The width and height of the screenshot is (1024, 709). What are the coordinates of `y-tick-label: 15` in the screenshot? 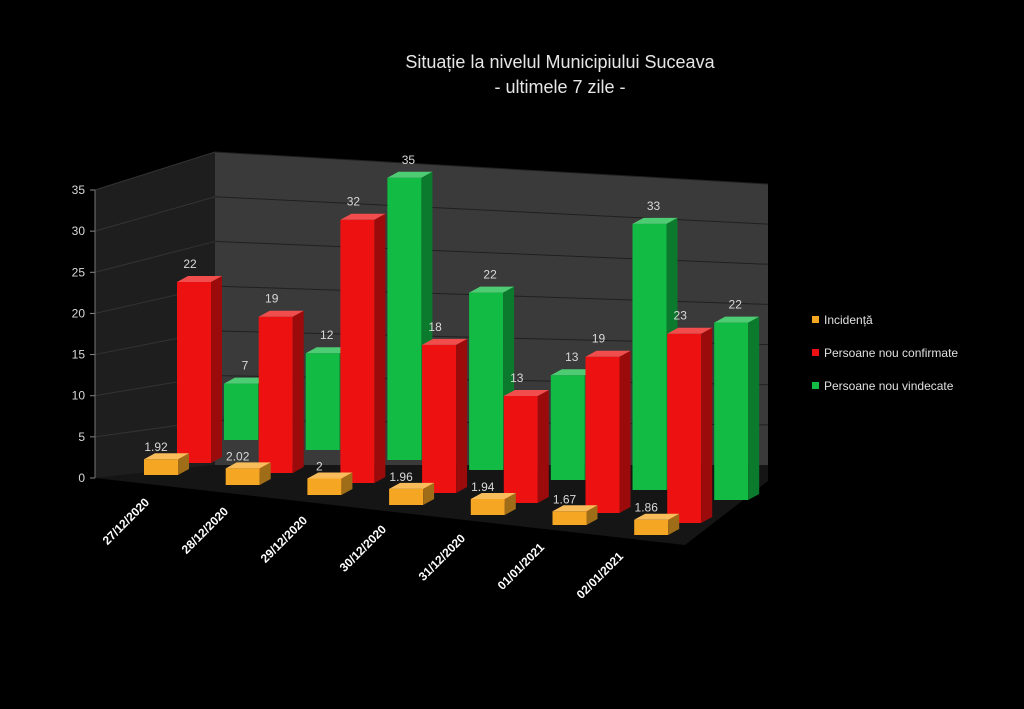 It's located at (79, 355).